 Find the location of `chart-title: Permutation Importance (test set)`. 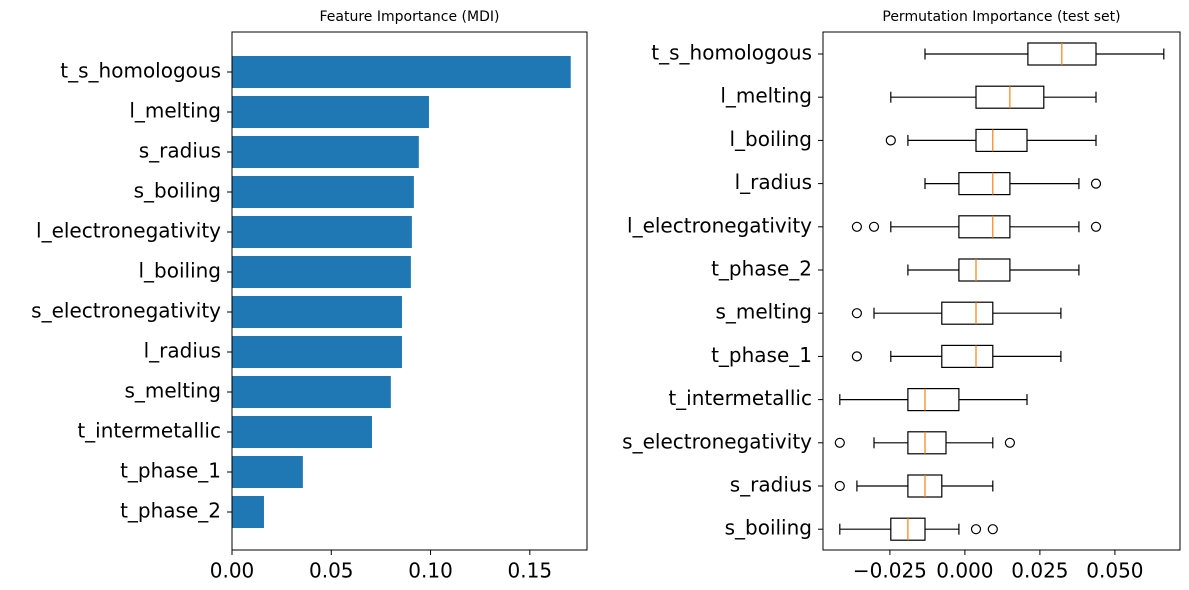

chart-title: Permutation Importance (test set) is located at coordinates (1001, 17).